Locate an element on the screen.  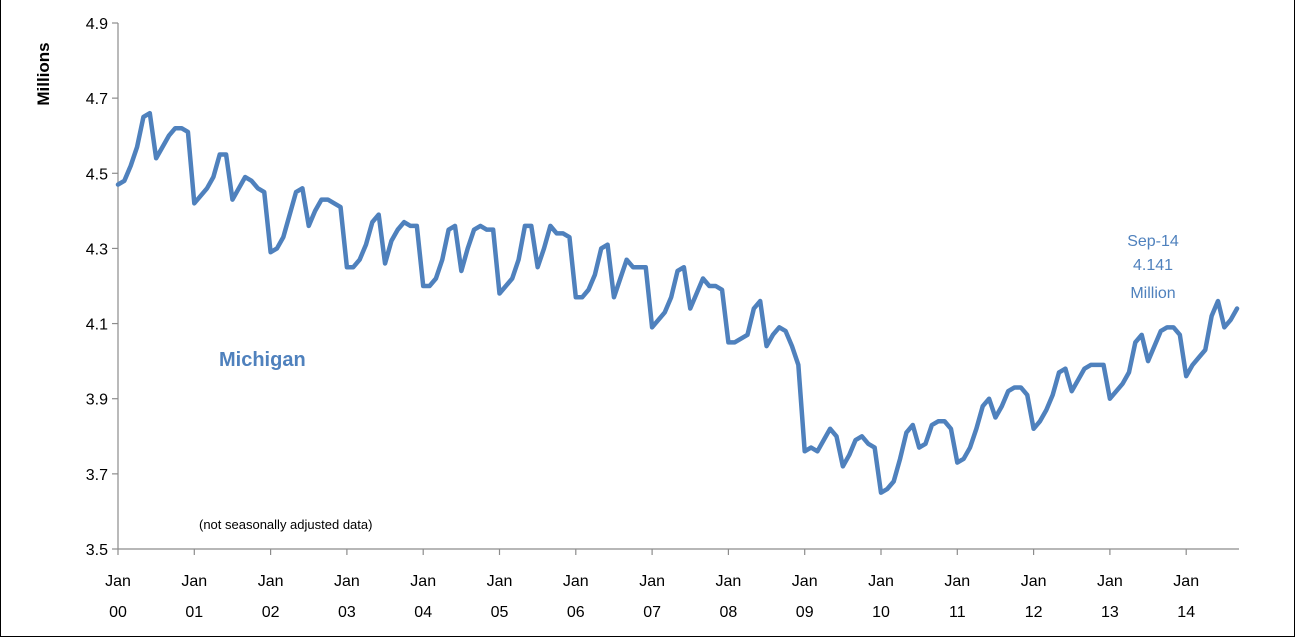
x-tick-label-year: 04 is located at coordinates (423, 612).